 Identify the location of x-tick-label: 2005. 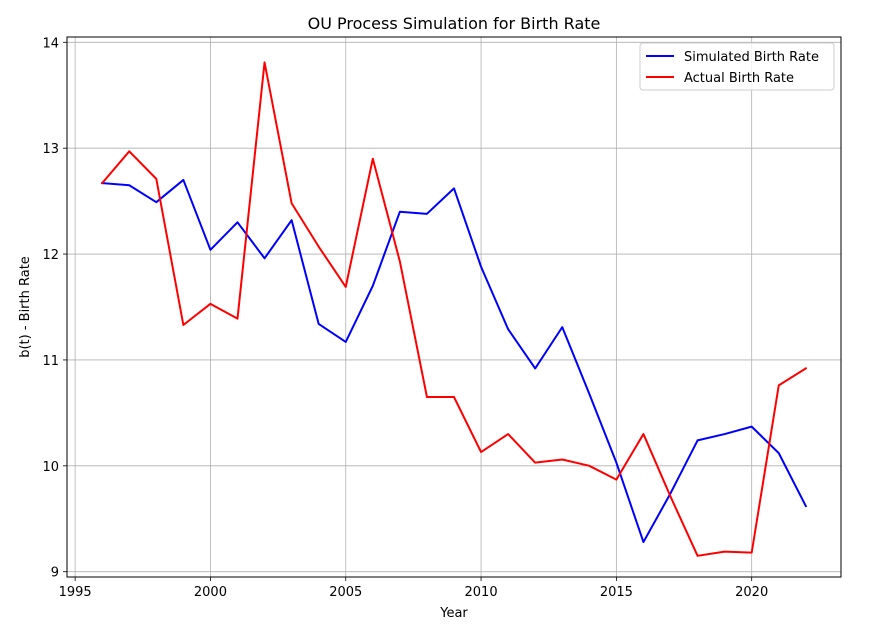
(345, 592).